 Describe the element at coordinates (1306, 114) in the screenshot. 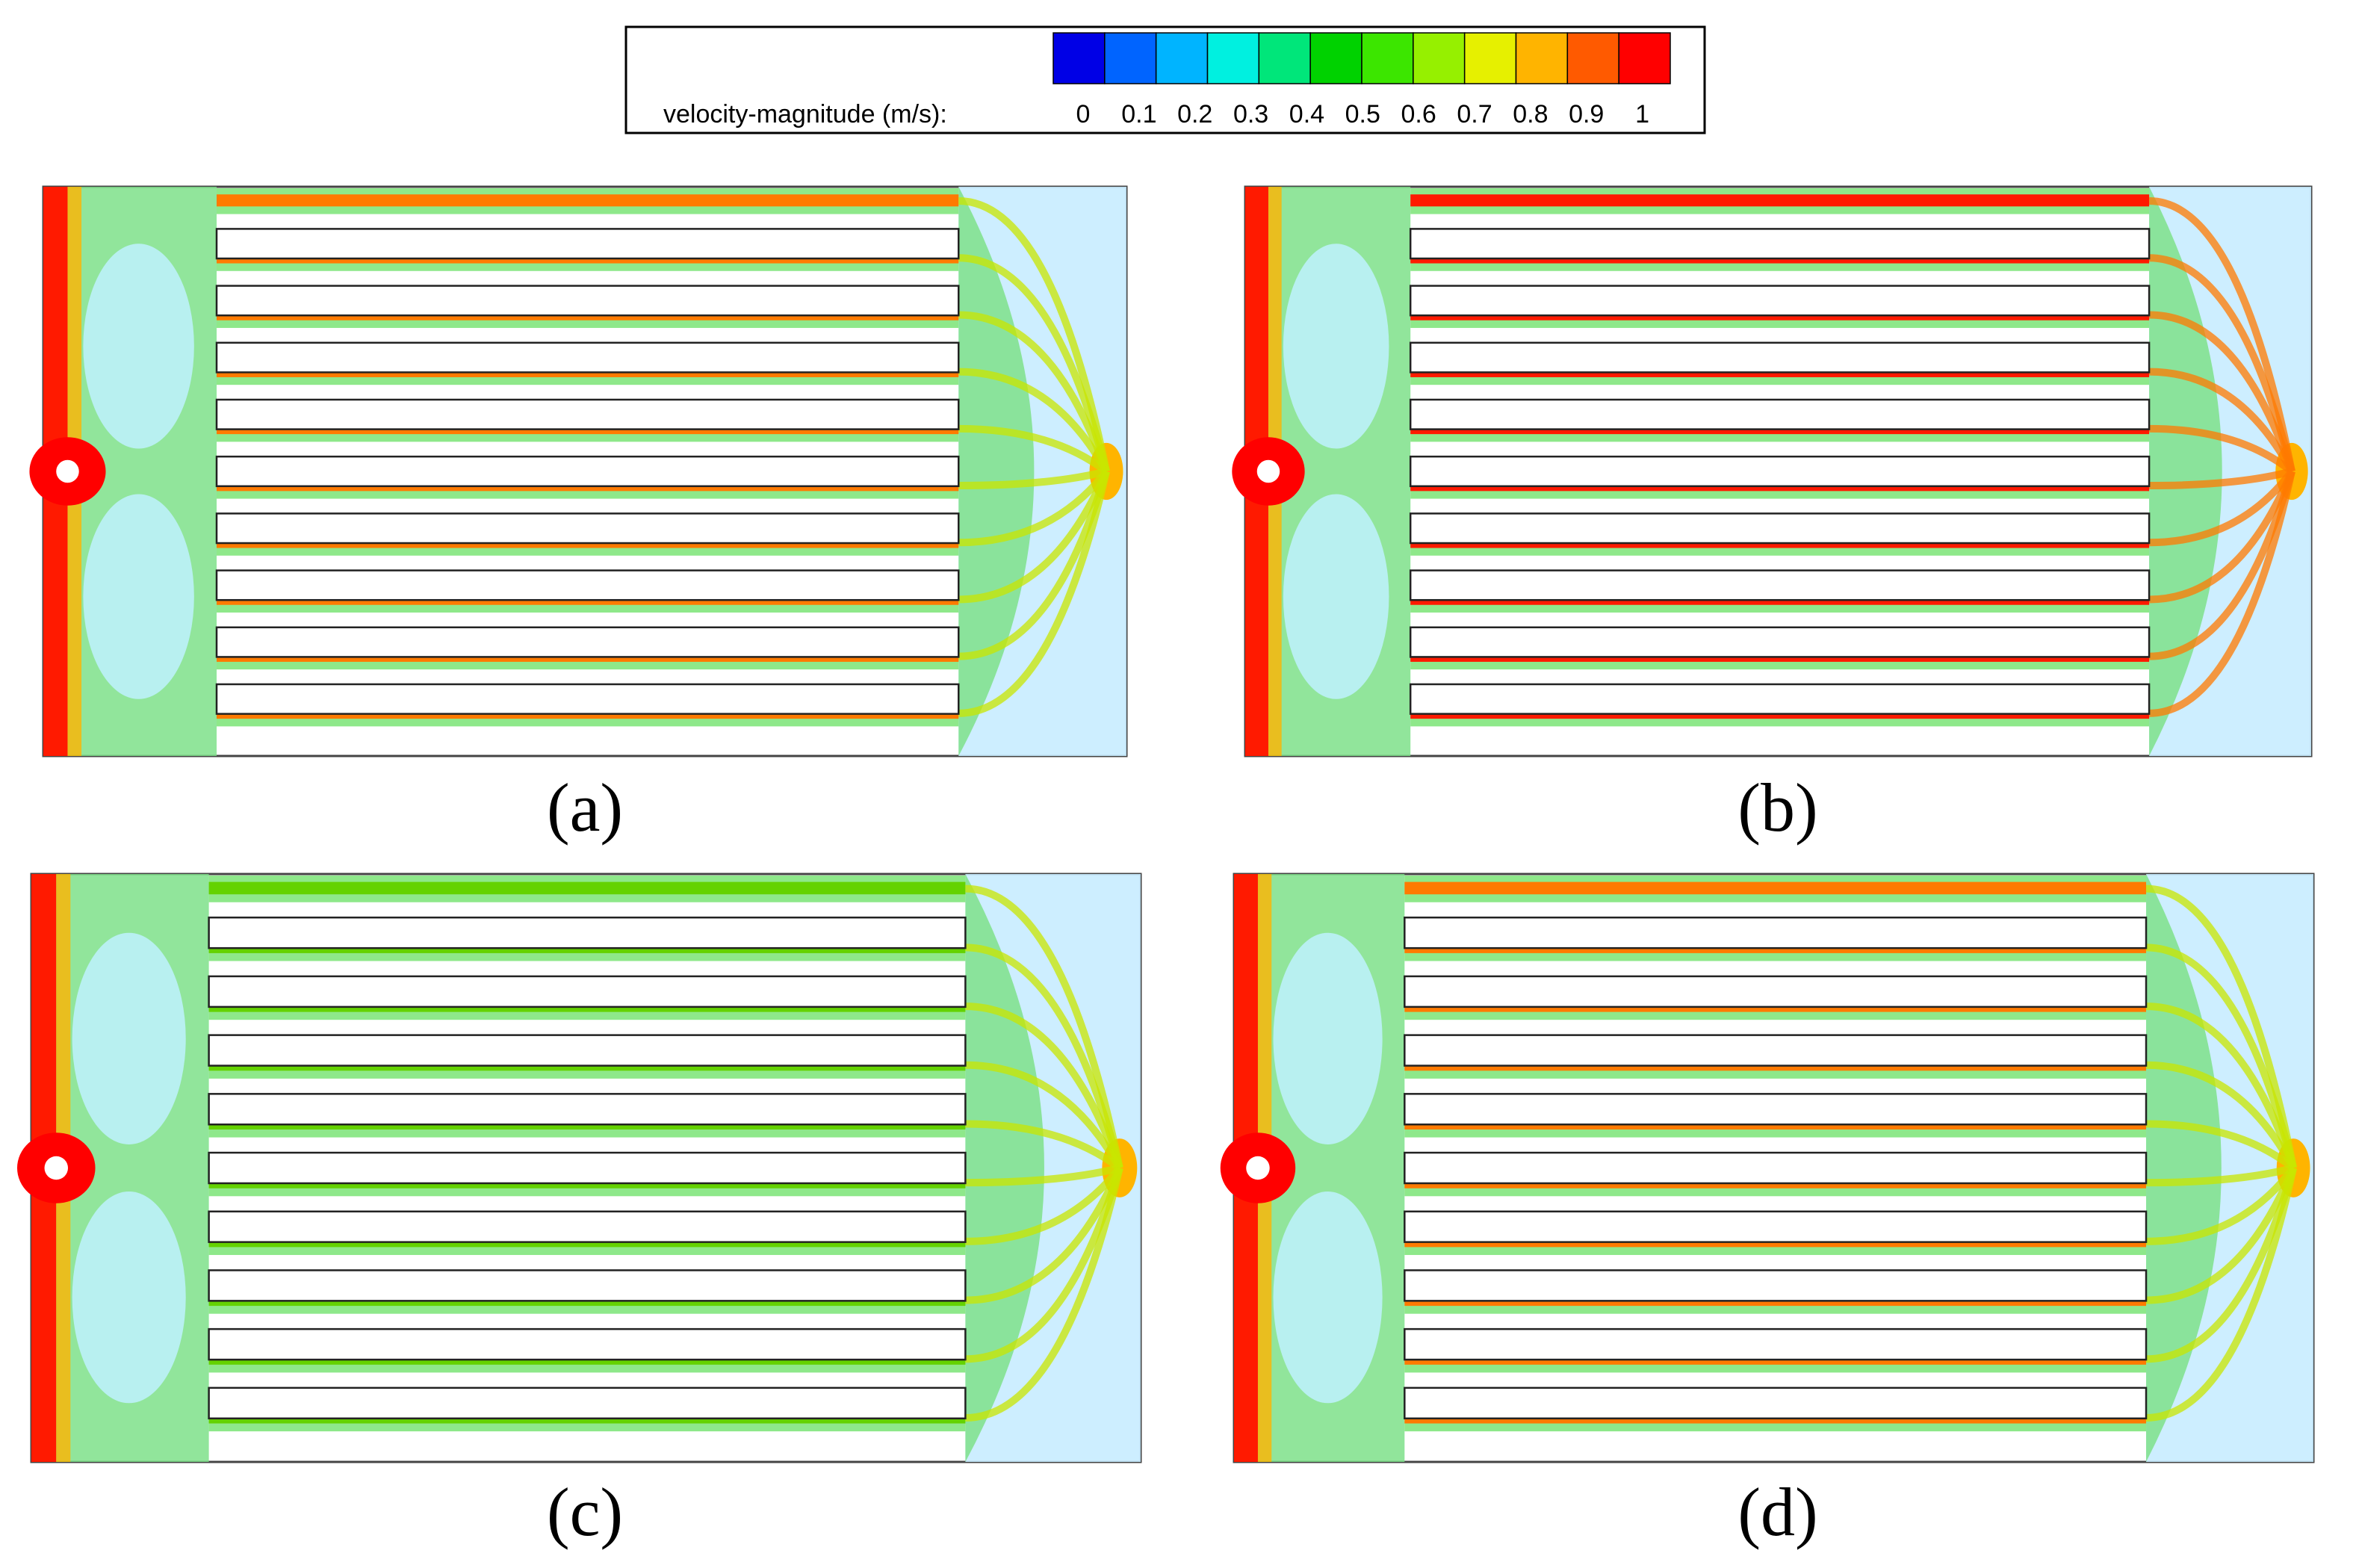

I see `legend-tick-label: 0.4` at that location.